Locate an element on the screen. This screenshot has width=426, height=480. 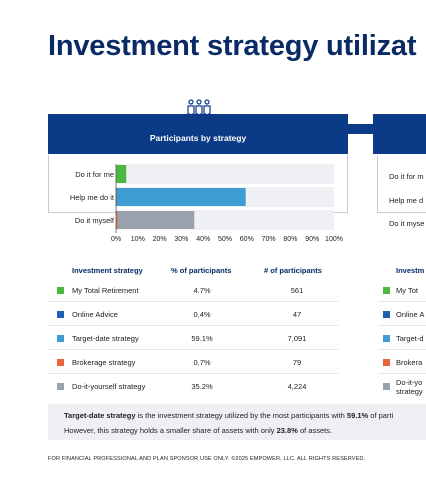
x-tick-label: 50% is located at coordinates (225, 239).